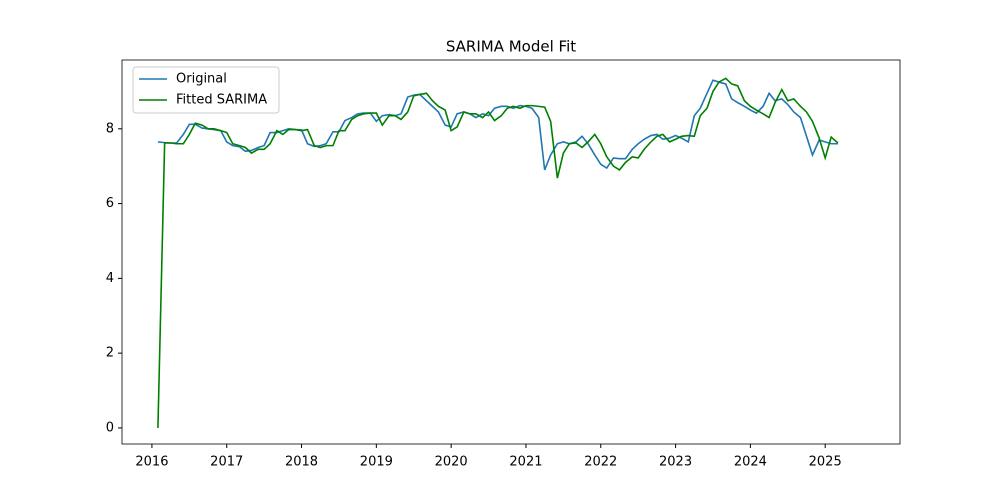 Image resolution: width=1000 pixels, height=504 pixels. I want to click on y-tick-label: 0, so click(110, 427).